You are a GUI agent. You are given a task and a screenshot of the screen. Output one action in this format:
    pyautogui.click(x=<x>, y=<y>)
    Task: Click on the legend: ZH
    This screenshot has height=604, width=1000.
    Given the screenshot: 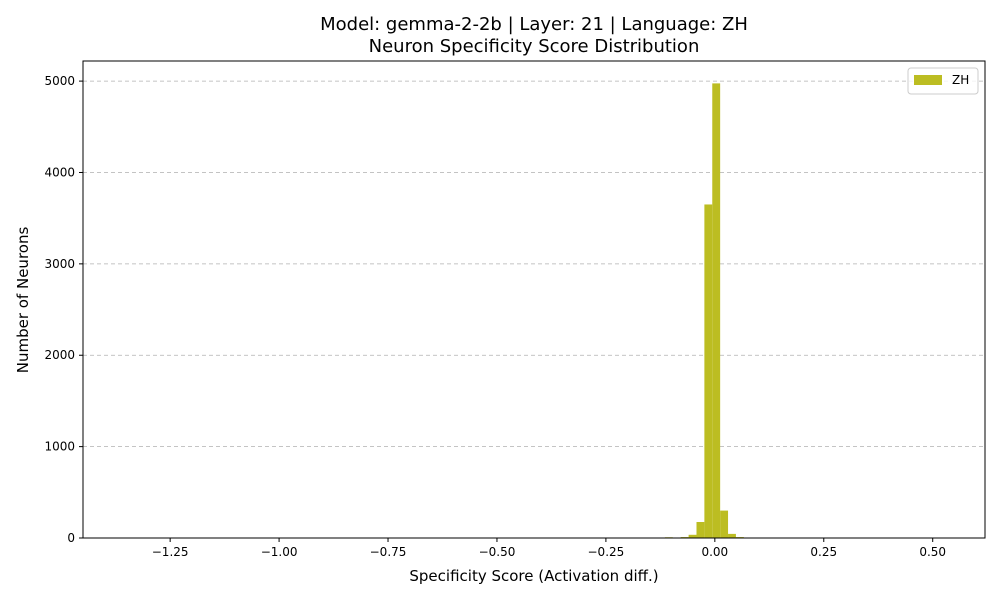 What is the action you would take?
    pyautogui.click(x=943, y=81)
    